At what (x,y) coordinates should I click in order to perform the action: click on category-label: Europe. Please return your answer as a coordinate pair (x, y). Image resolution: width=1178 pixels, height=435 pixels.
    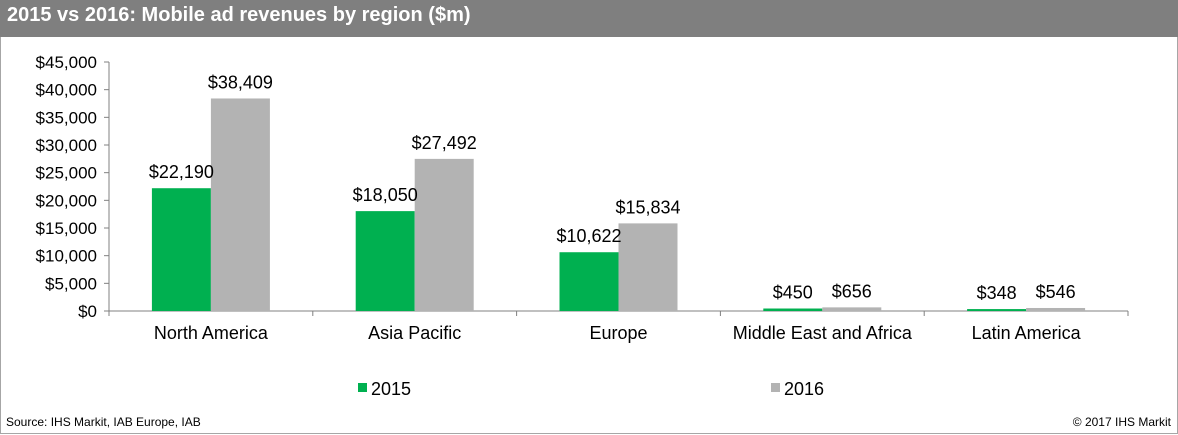
    Looking at the image, I should click on (618, 333).